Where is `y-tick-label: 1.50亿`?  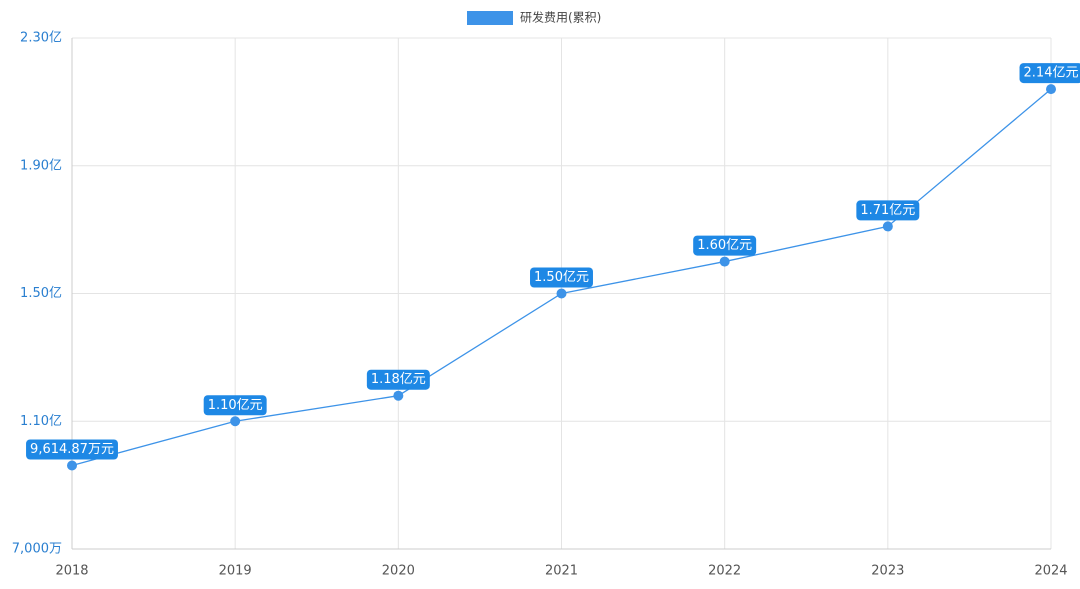 y-tick-label: 1.50亿 is located at coordinates (41, 293).